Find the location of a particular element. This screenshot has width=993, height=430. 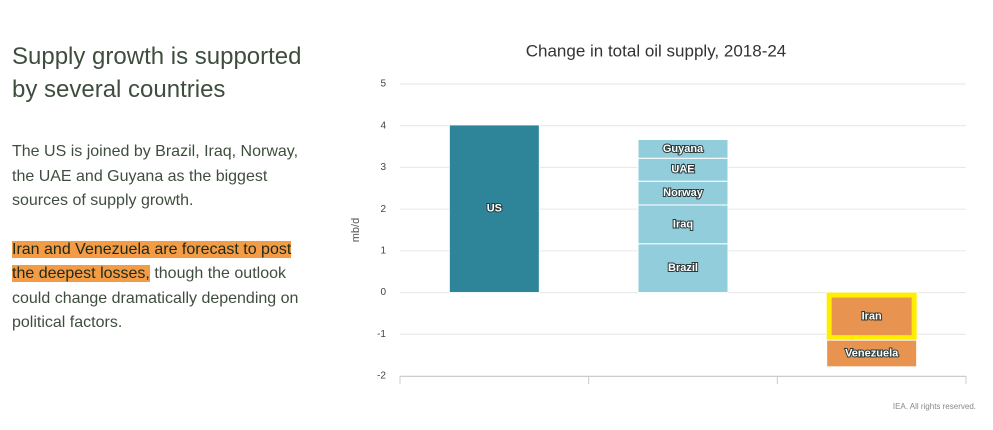

segment-label: US is located at coordinates (494, 209).